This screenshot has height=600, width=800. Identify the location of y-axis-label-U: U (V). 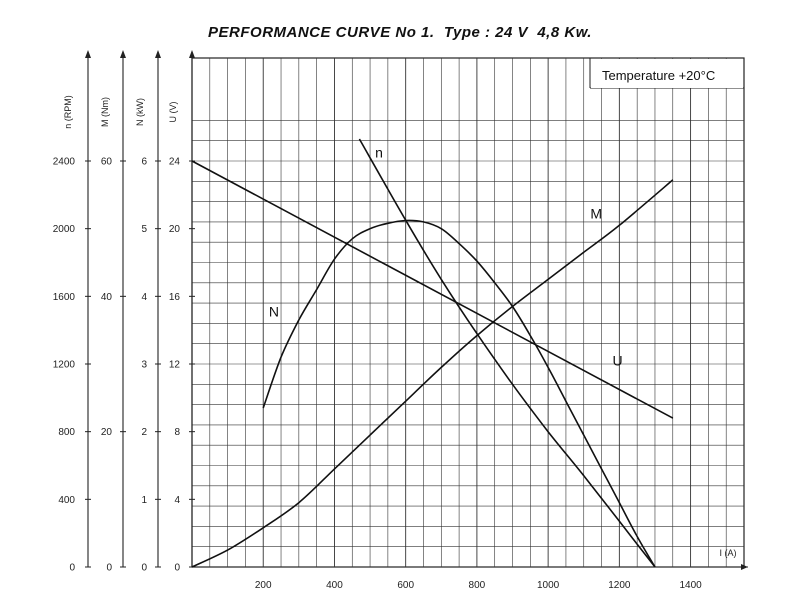
(173, 112).